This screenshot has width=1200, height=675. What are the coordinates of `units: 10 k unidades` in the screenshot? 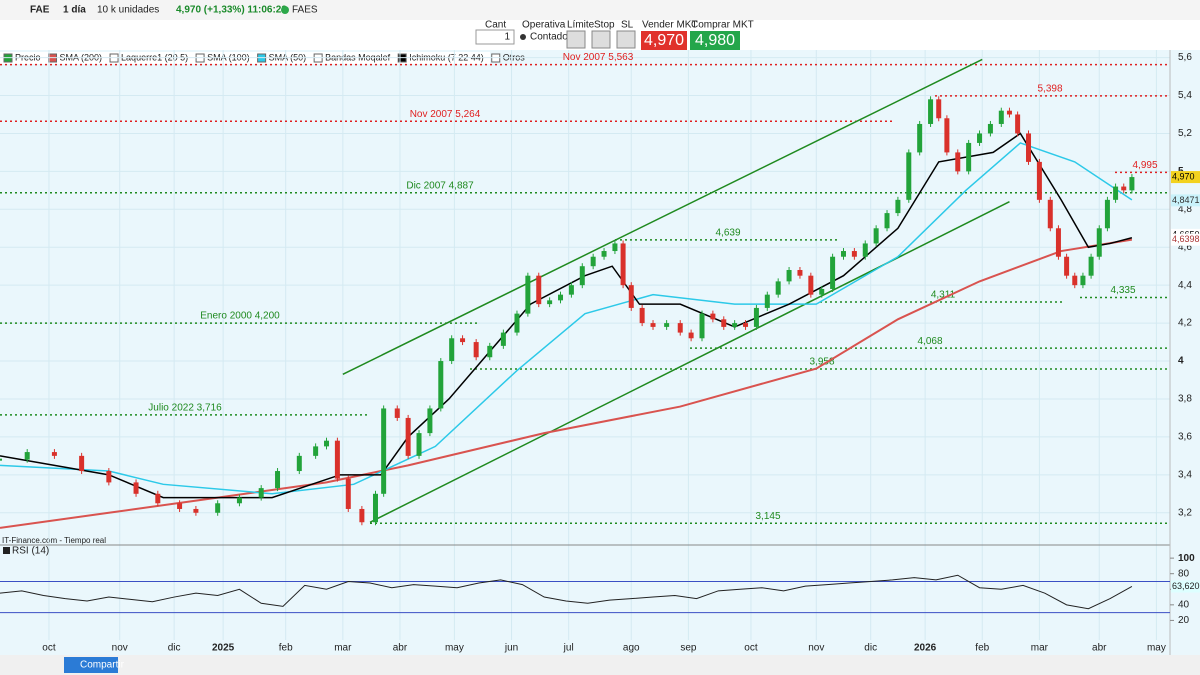 It's located at (128, 10).